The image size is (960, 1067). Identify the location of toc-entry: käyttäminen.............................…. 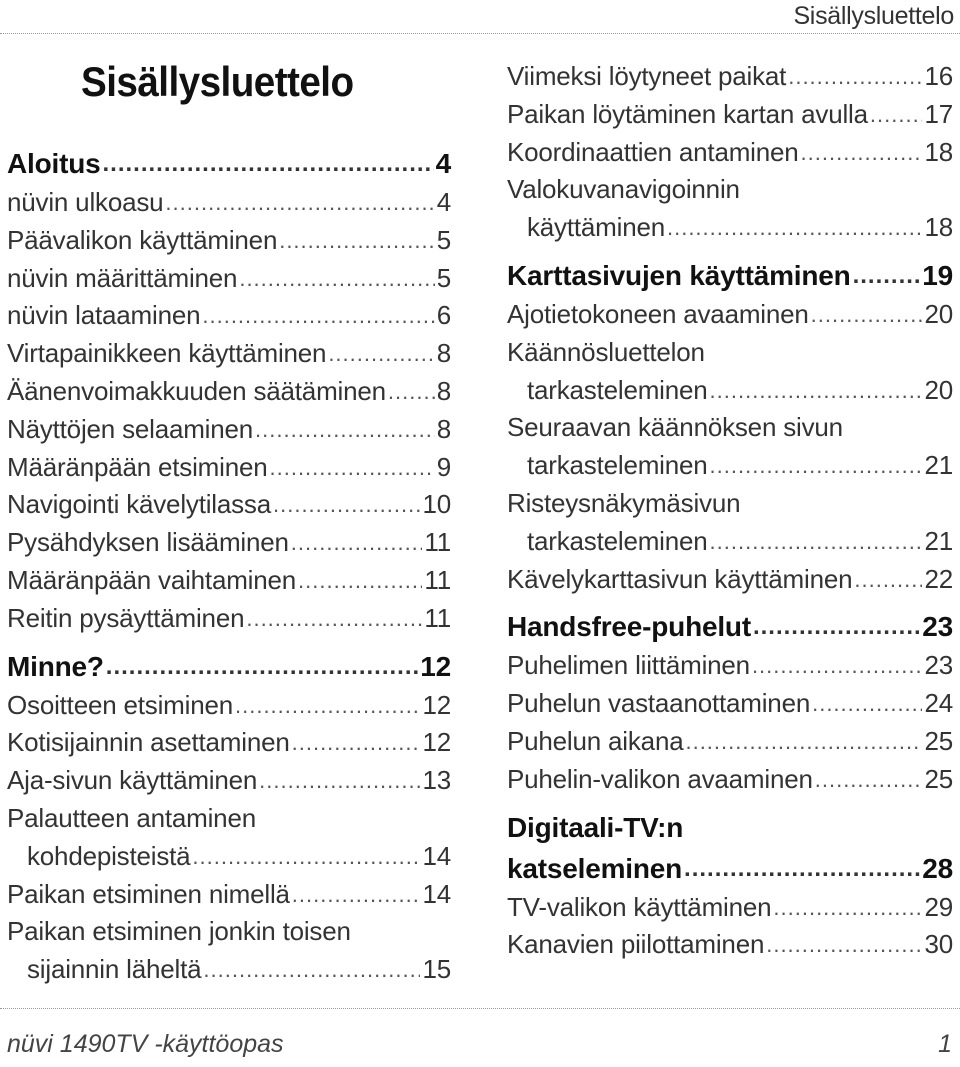
(730, 228).